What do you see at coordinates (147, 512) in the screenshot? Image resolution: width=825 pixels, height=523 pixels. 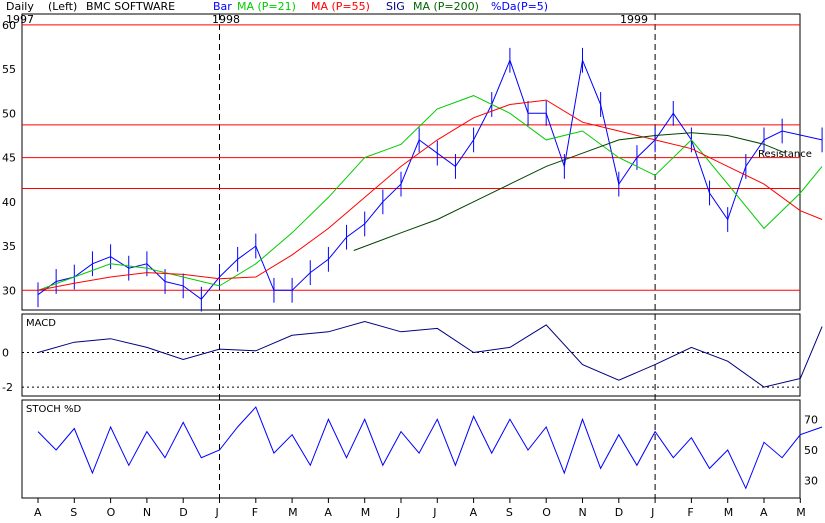 I see `month-label-3: N` at bounding box center [147, 512].